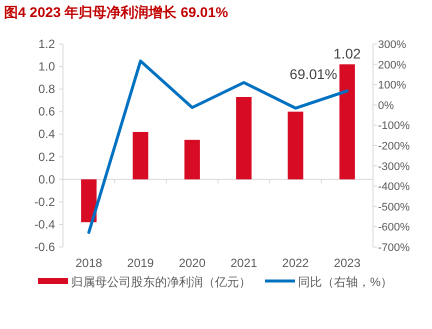 The height and width of the screenshot is (329, 432). What do you see at coordinates (394, 207) in the screenshot?
I see `y2-tick-label: -500%` at bounding box center [394, 207].